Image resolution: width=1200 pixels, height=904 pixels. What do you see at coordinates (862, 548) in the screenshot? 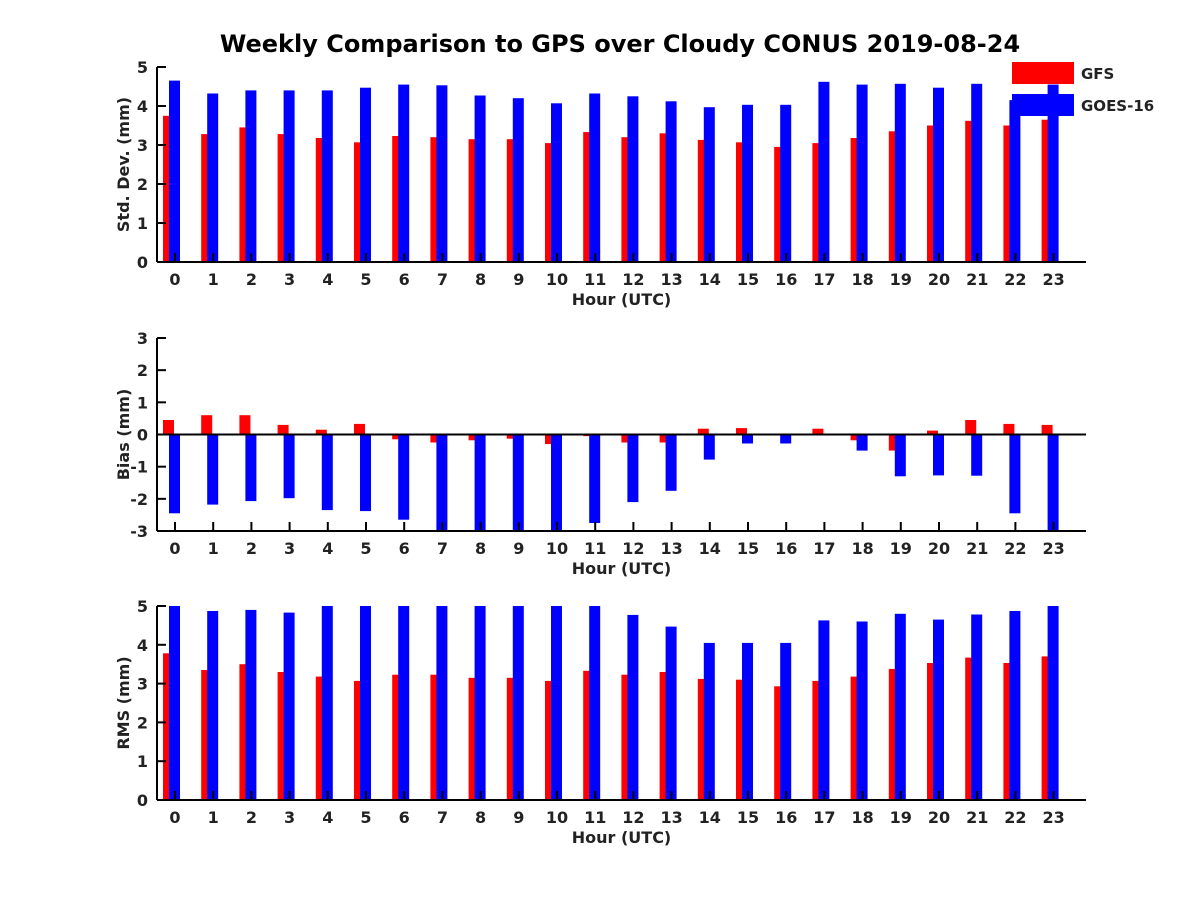
I see `x-tick-label: 18` at bounding box center [862, 548].